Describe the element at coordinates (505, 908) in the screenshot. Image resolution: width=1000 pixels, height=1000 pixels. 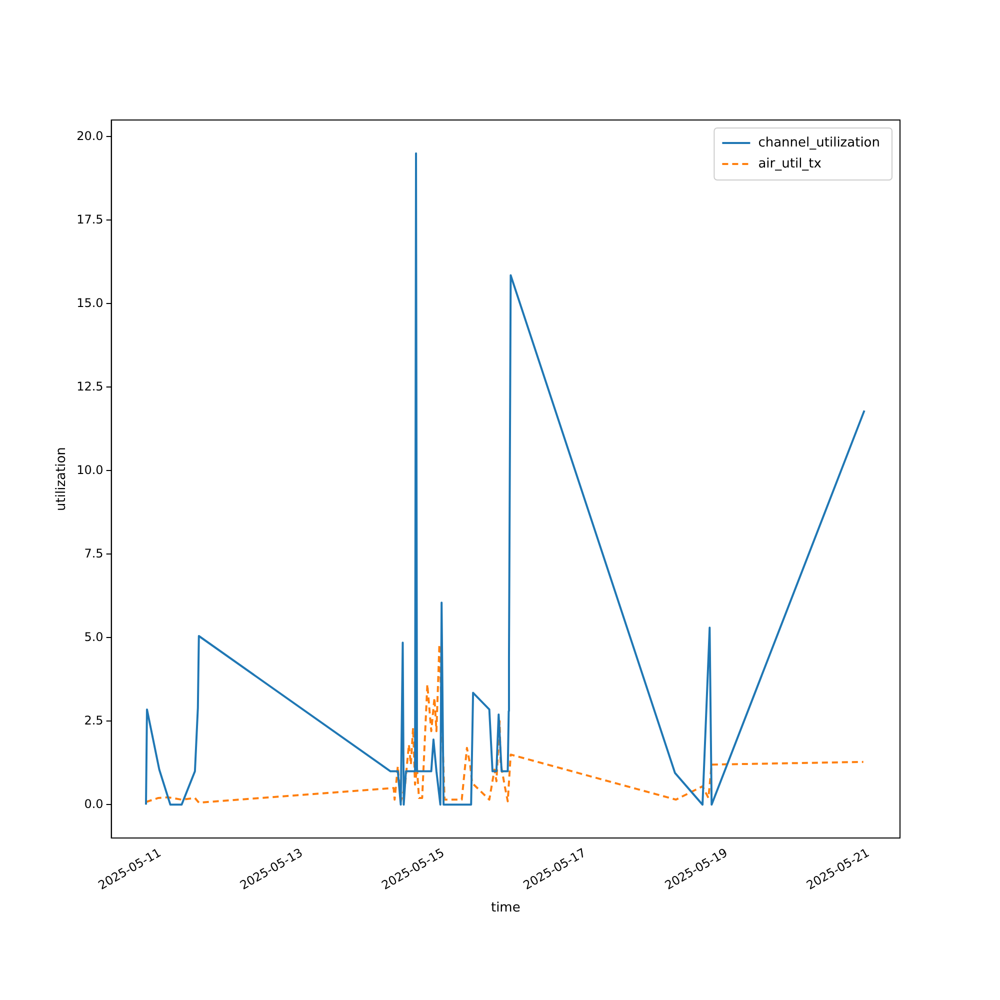
I see `x-axis-title: time` at that location.